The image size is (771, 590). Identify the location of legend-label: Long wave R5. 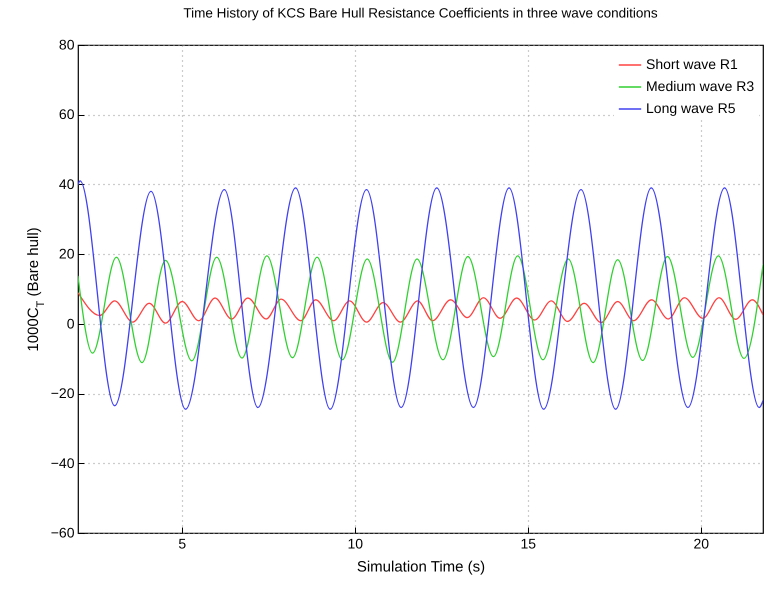
(691, 108).